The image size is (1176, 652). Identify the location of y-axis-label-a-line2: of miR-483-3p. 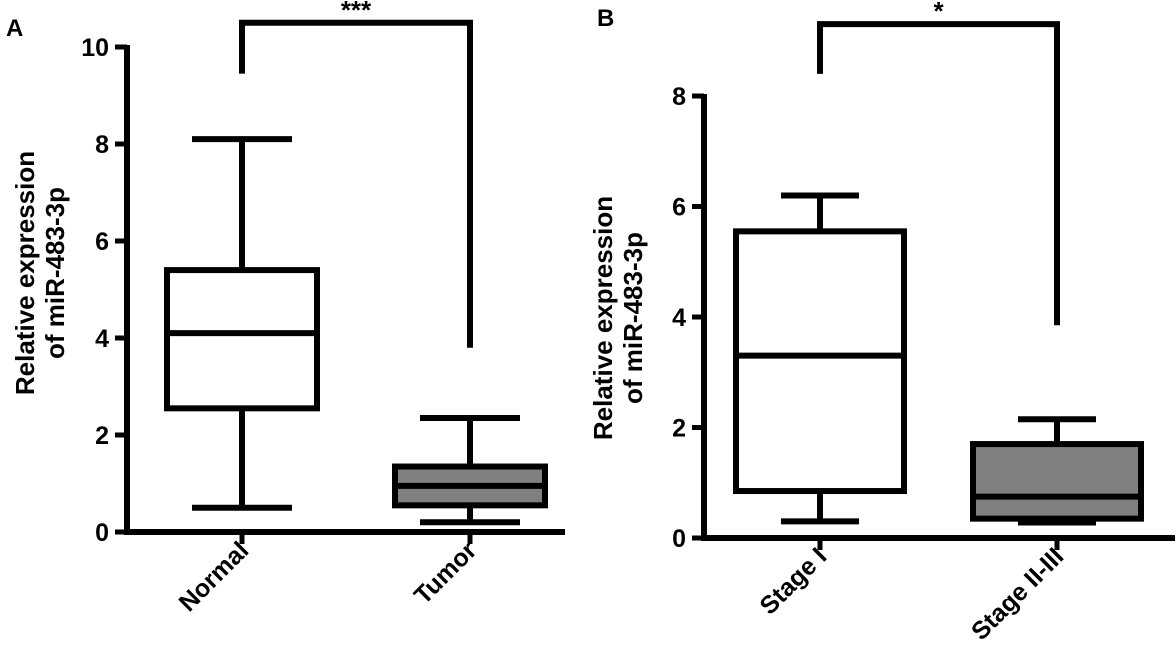
(55, 273).